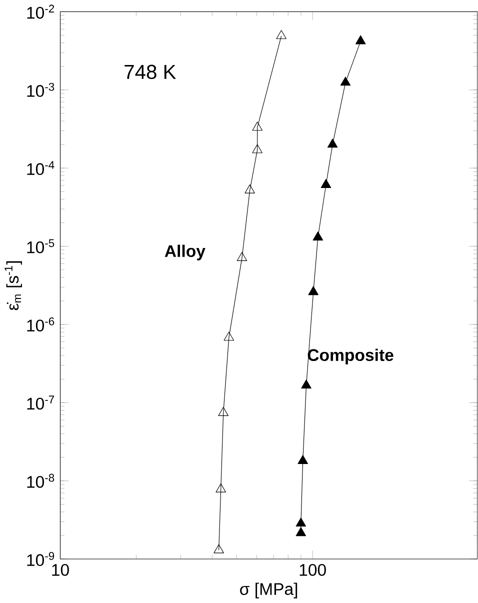  Describe the element at coordinates (40, 246) in the screenshot. I see `y-tick-label: 10$^{-5}$` at that location.